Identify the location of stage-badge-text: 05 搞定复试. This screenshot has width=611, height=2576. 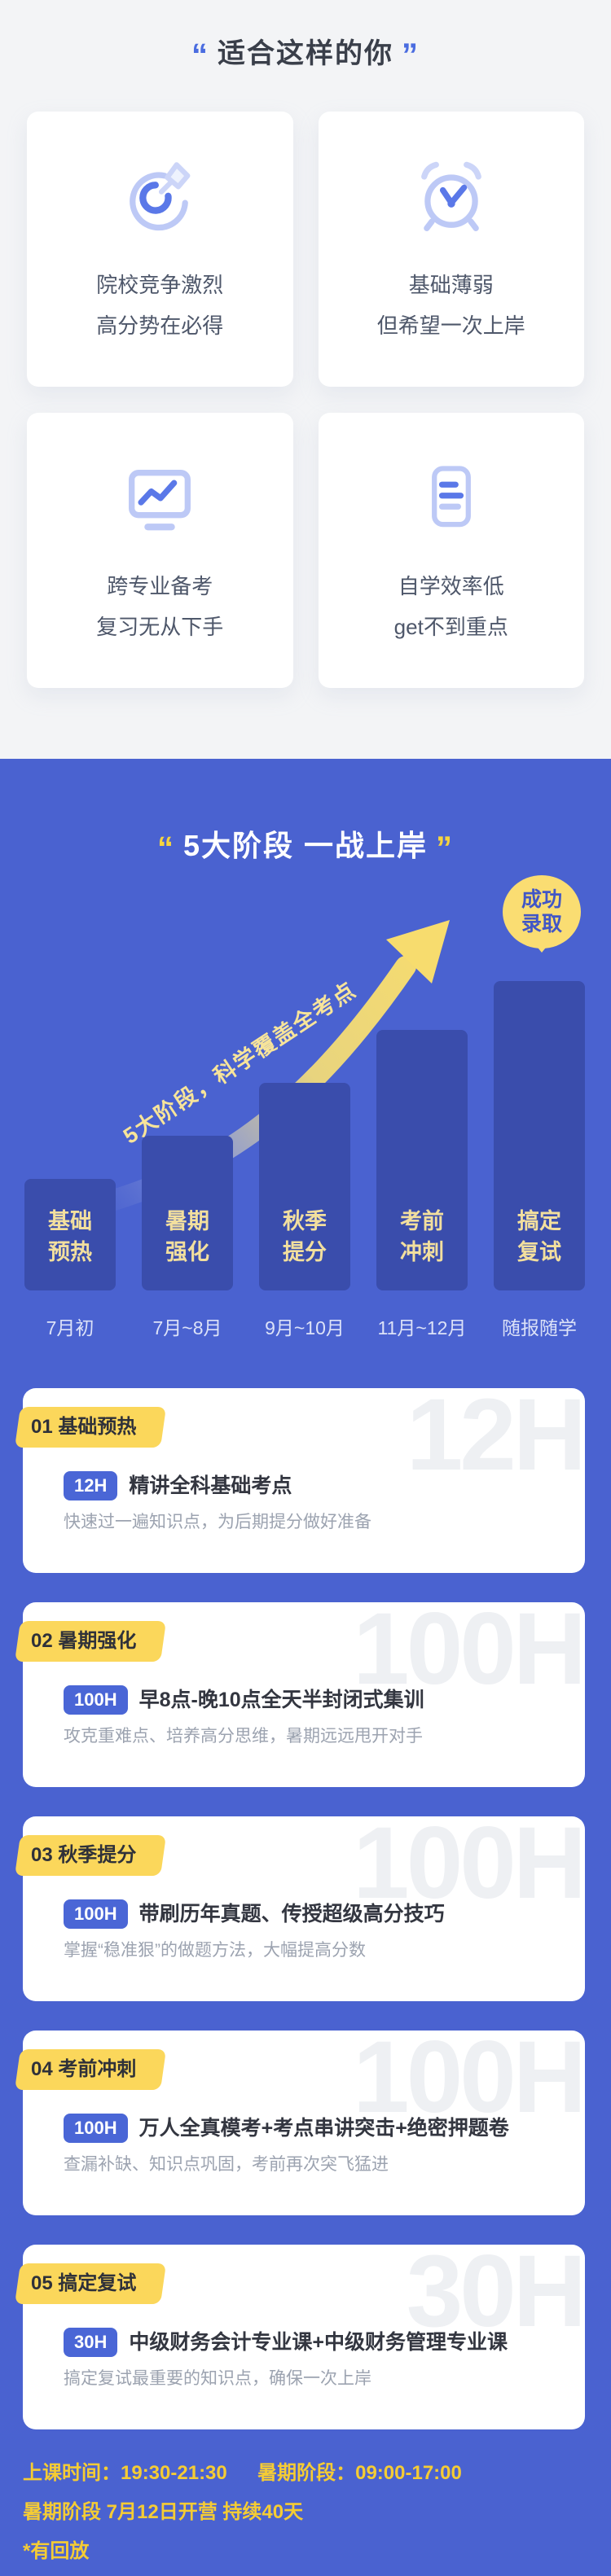
(84, 2283).